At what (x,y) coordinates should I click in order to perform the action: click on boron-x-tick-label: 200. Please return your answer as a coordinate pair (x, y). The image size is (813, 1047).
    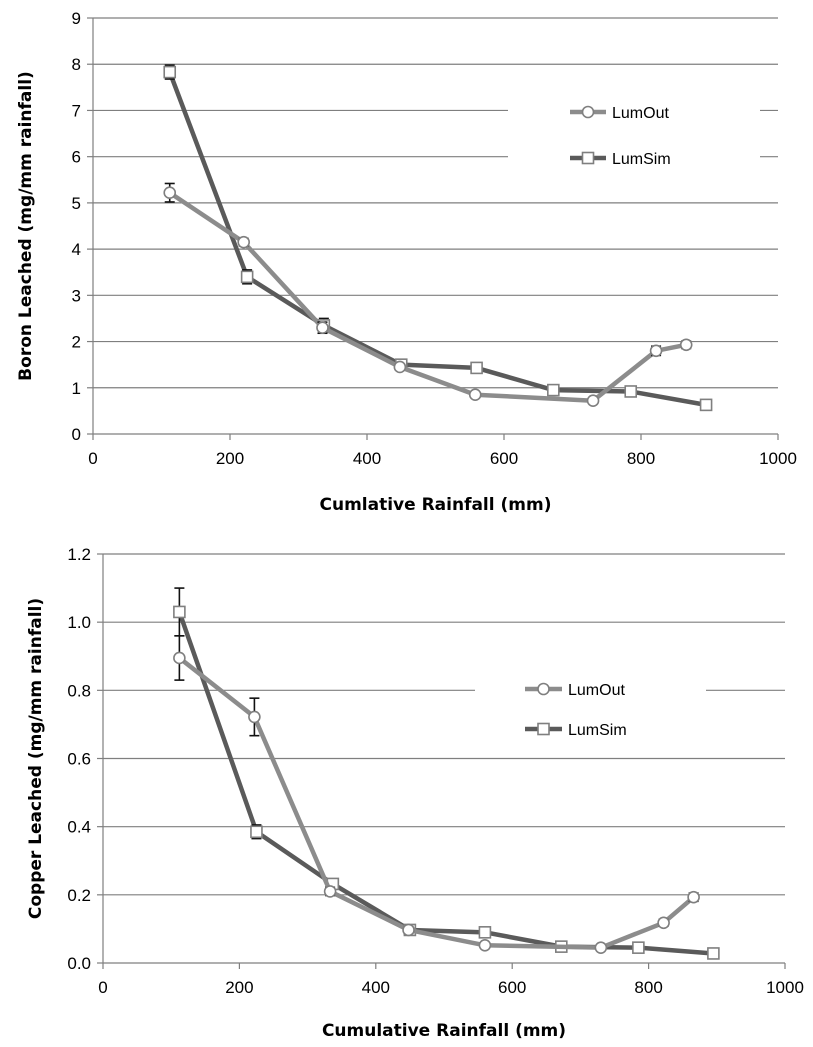
    Looking at the image, I should click on (230, 458).